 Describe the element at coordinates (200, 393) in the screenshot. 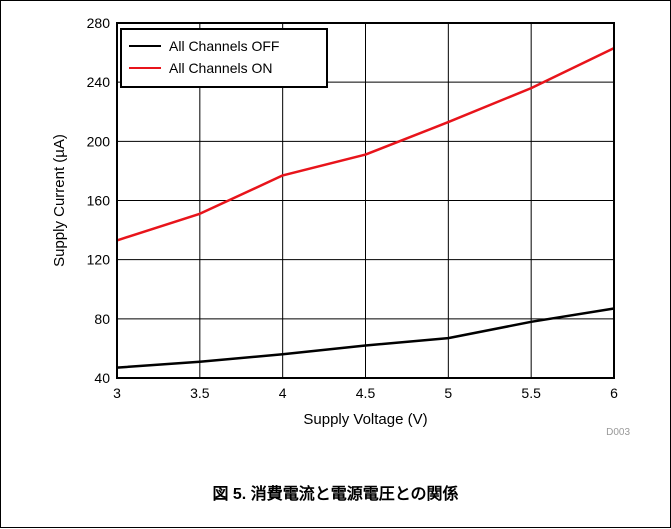

I see `x-tick-label: 3.5` at that location.